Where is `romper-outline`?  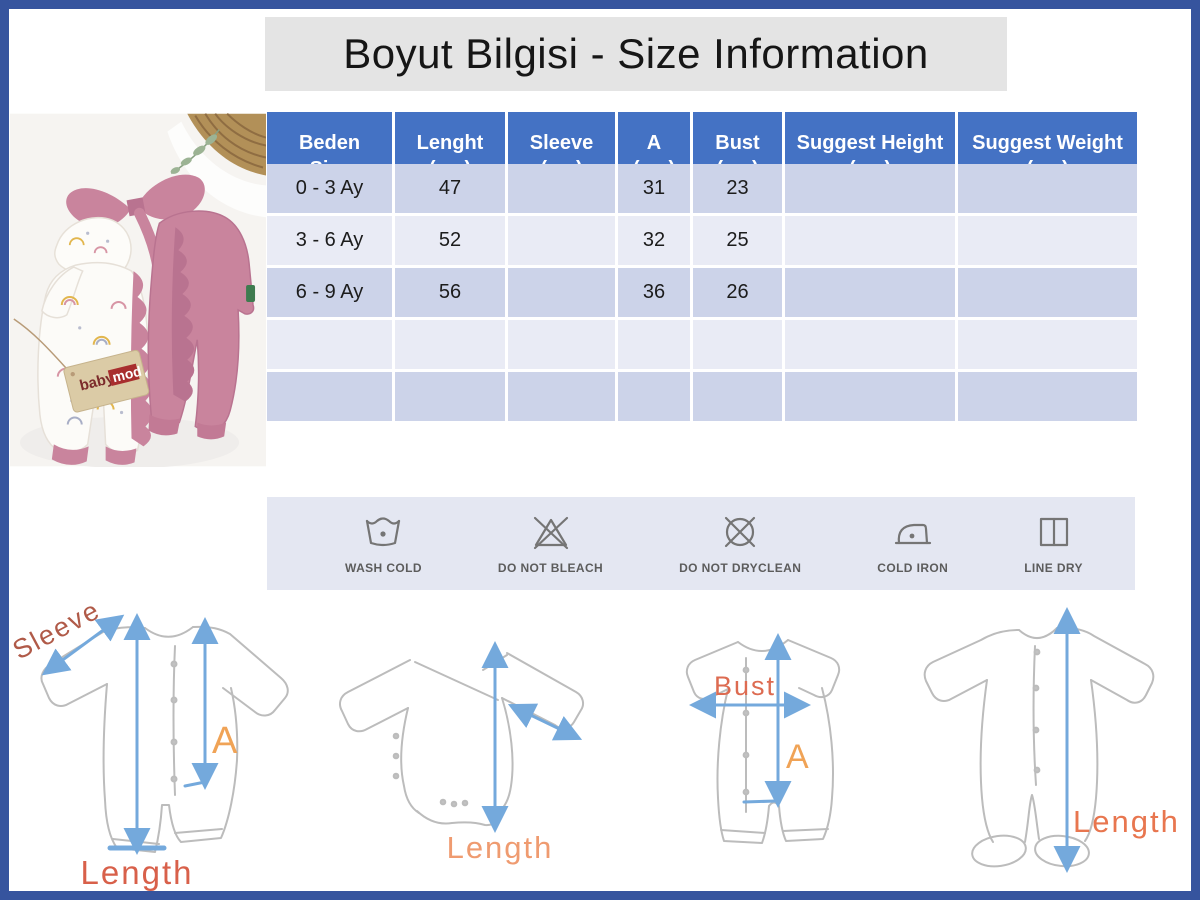 romper-outline is located at coordinates (164, 739).